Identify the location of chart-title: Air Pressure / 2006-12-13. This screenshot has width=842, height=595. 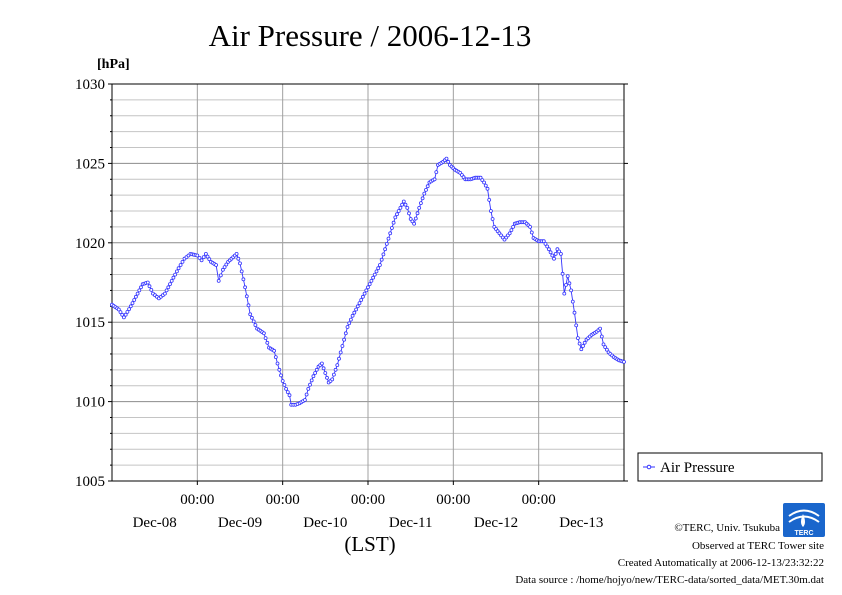
(370, 35).